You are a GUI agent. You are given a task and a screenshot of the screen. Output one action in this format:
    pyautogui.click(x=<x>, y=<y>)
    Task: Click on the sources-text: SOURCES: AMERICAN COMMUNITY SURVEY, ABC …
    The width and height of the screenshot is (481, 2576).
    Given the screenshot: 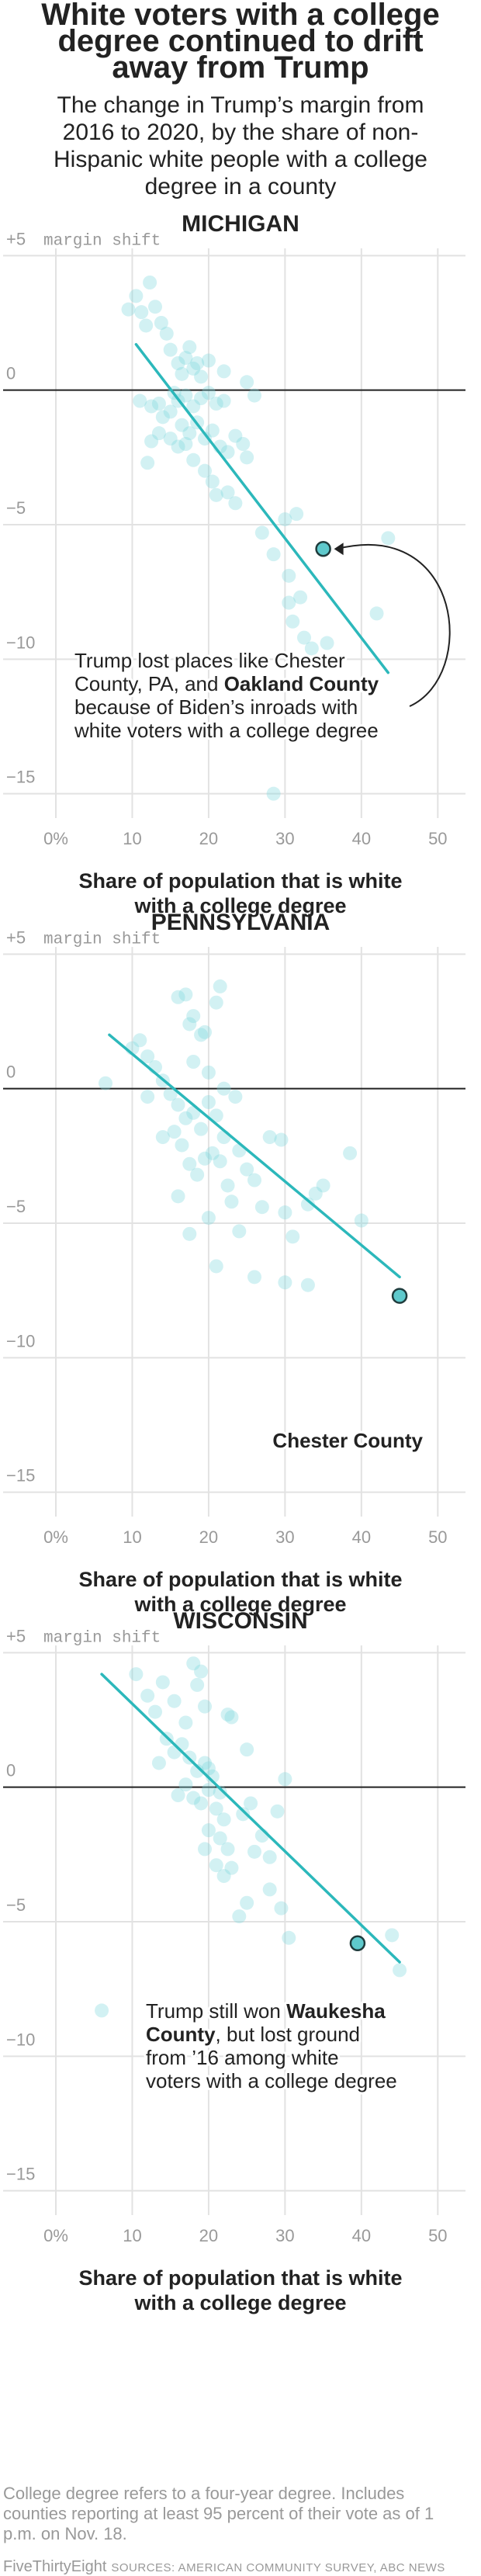 What is the action you would take?
    pyautogui.click(x=278, y=2567)
    